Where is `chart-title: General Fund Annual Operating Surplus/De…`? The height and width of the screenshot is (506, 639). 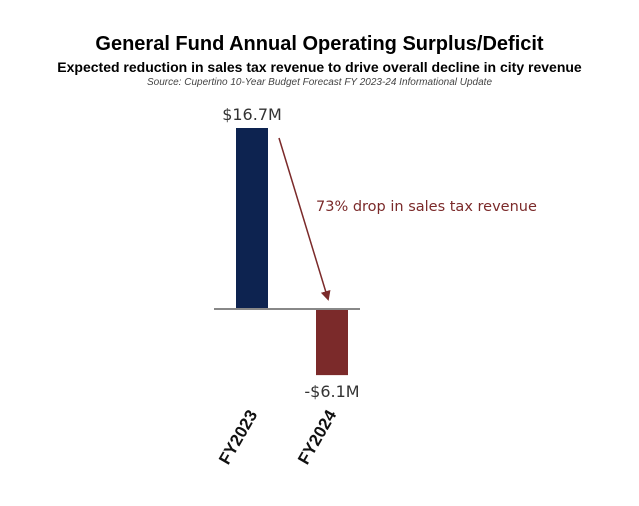 chart-title: General Fund Annual Operating Surplus/De… is located at coordinates (319, 44).